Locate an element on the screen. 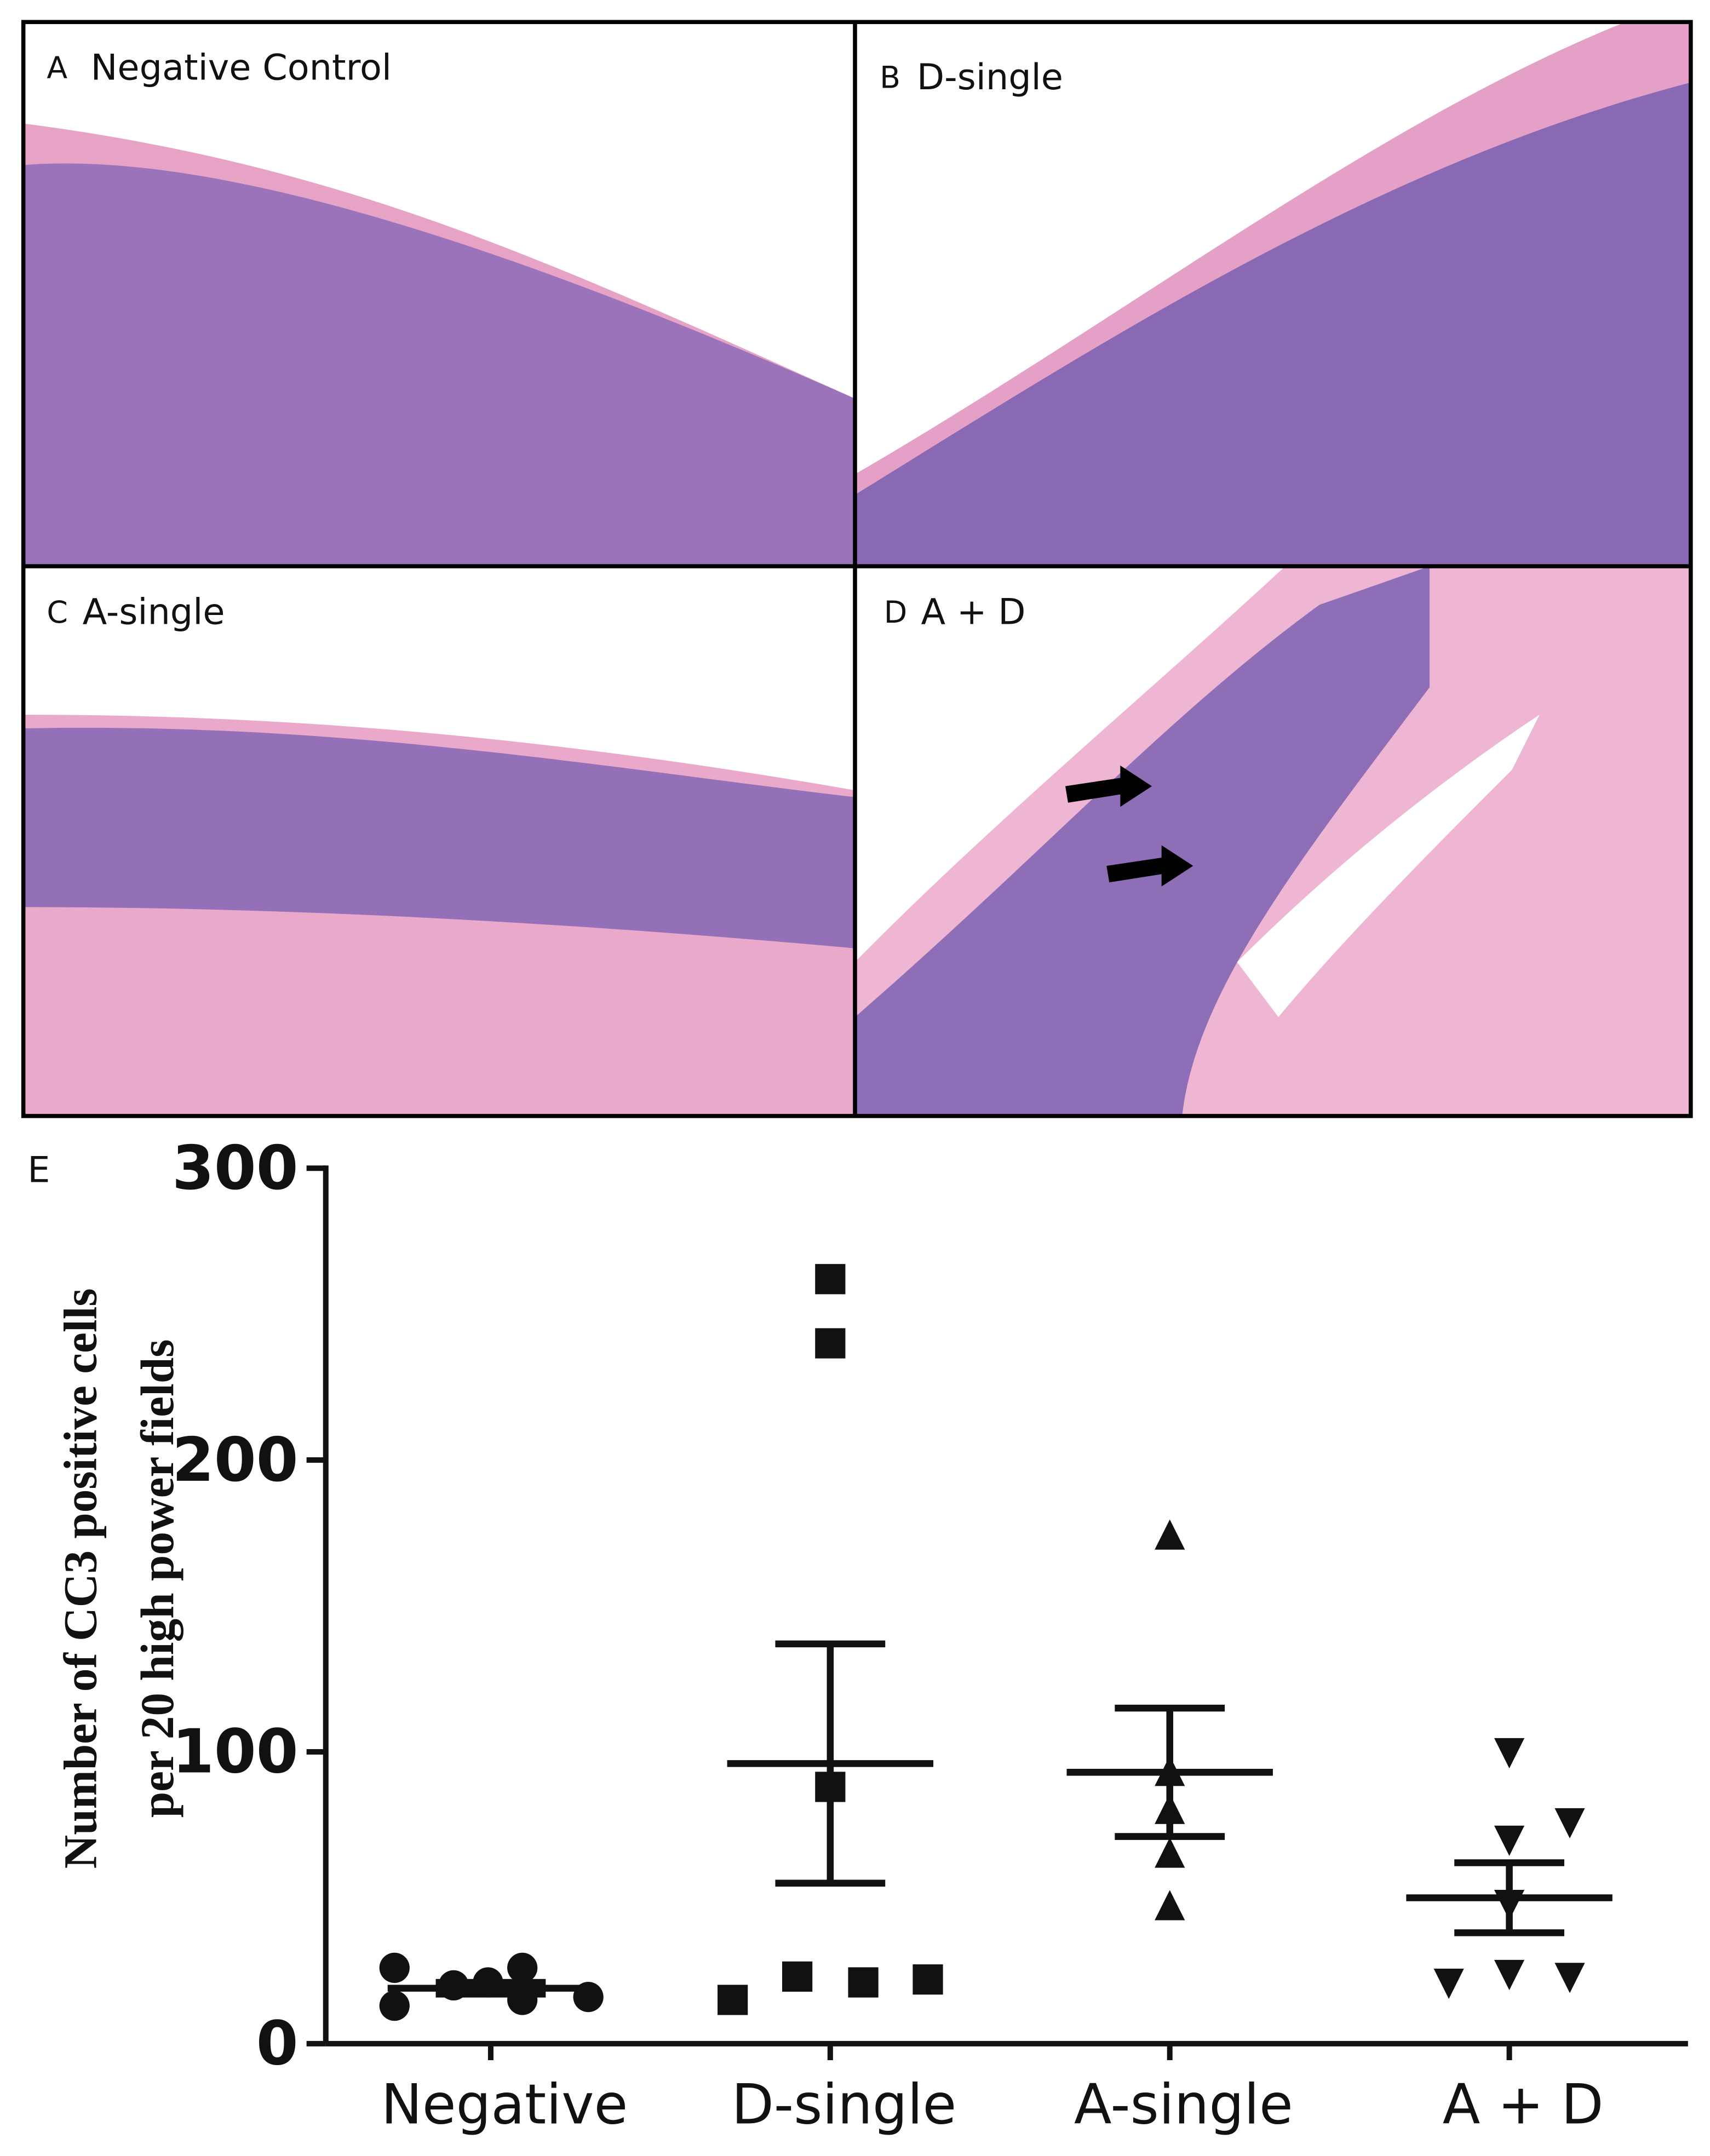  tissue-d is located at coordinates (1142, 841).